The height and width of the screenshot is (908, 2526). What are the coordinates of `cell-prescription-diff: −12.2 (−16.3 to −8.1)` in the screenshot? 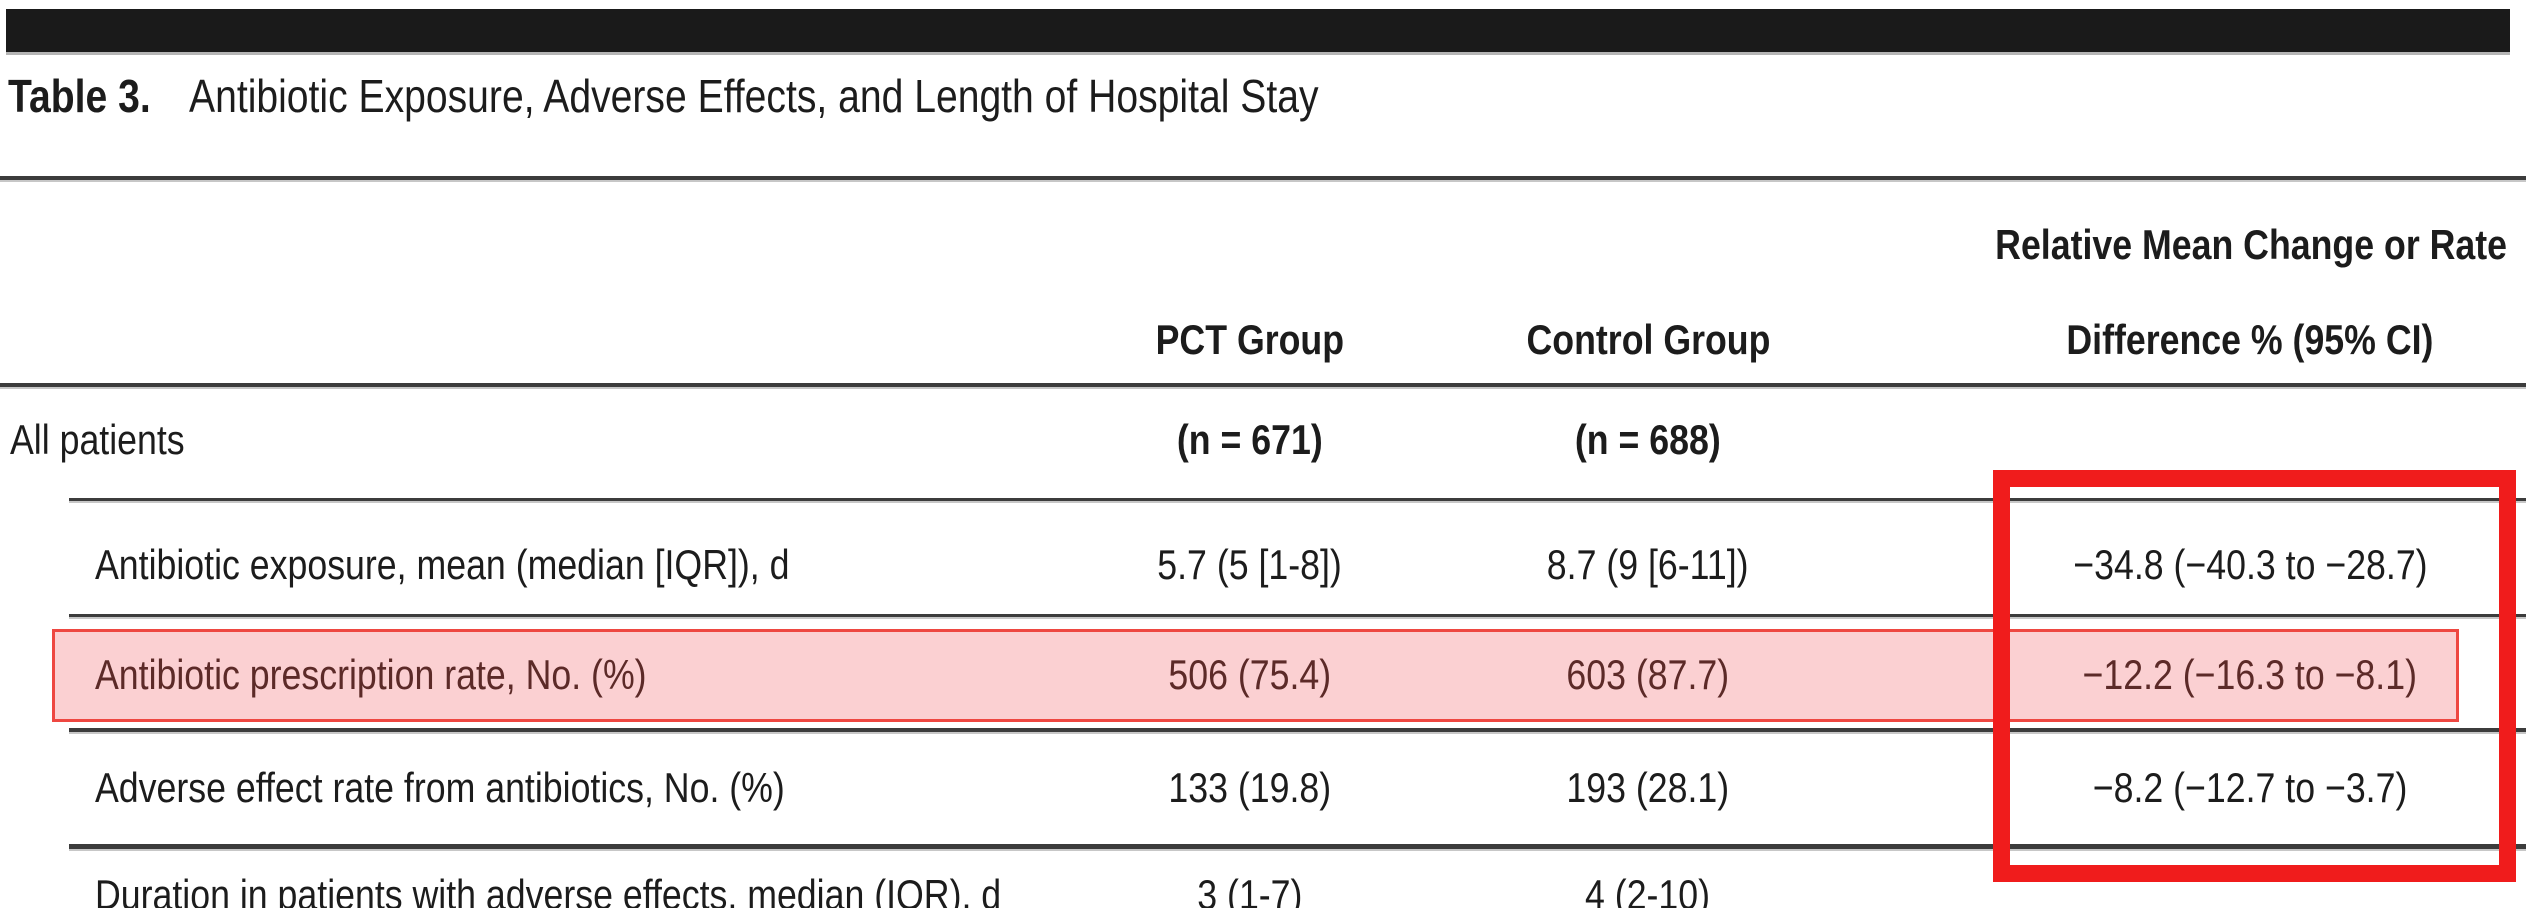 It's located at (2250, 674).